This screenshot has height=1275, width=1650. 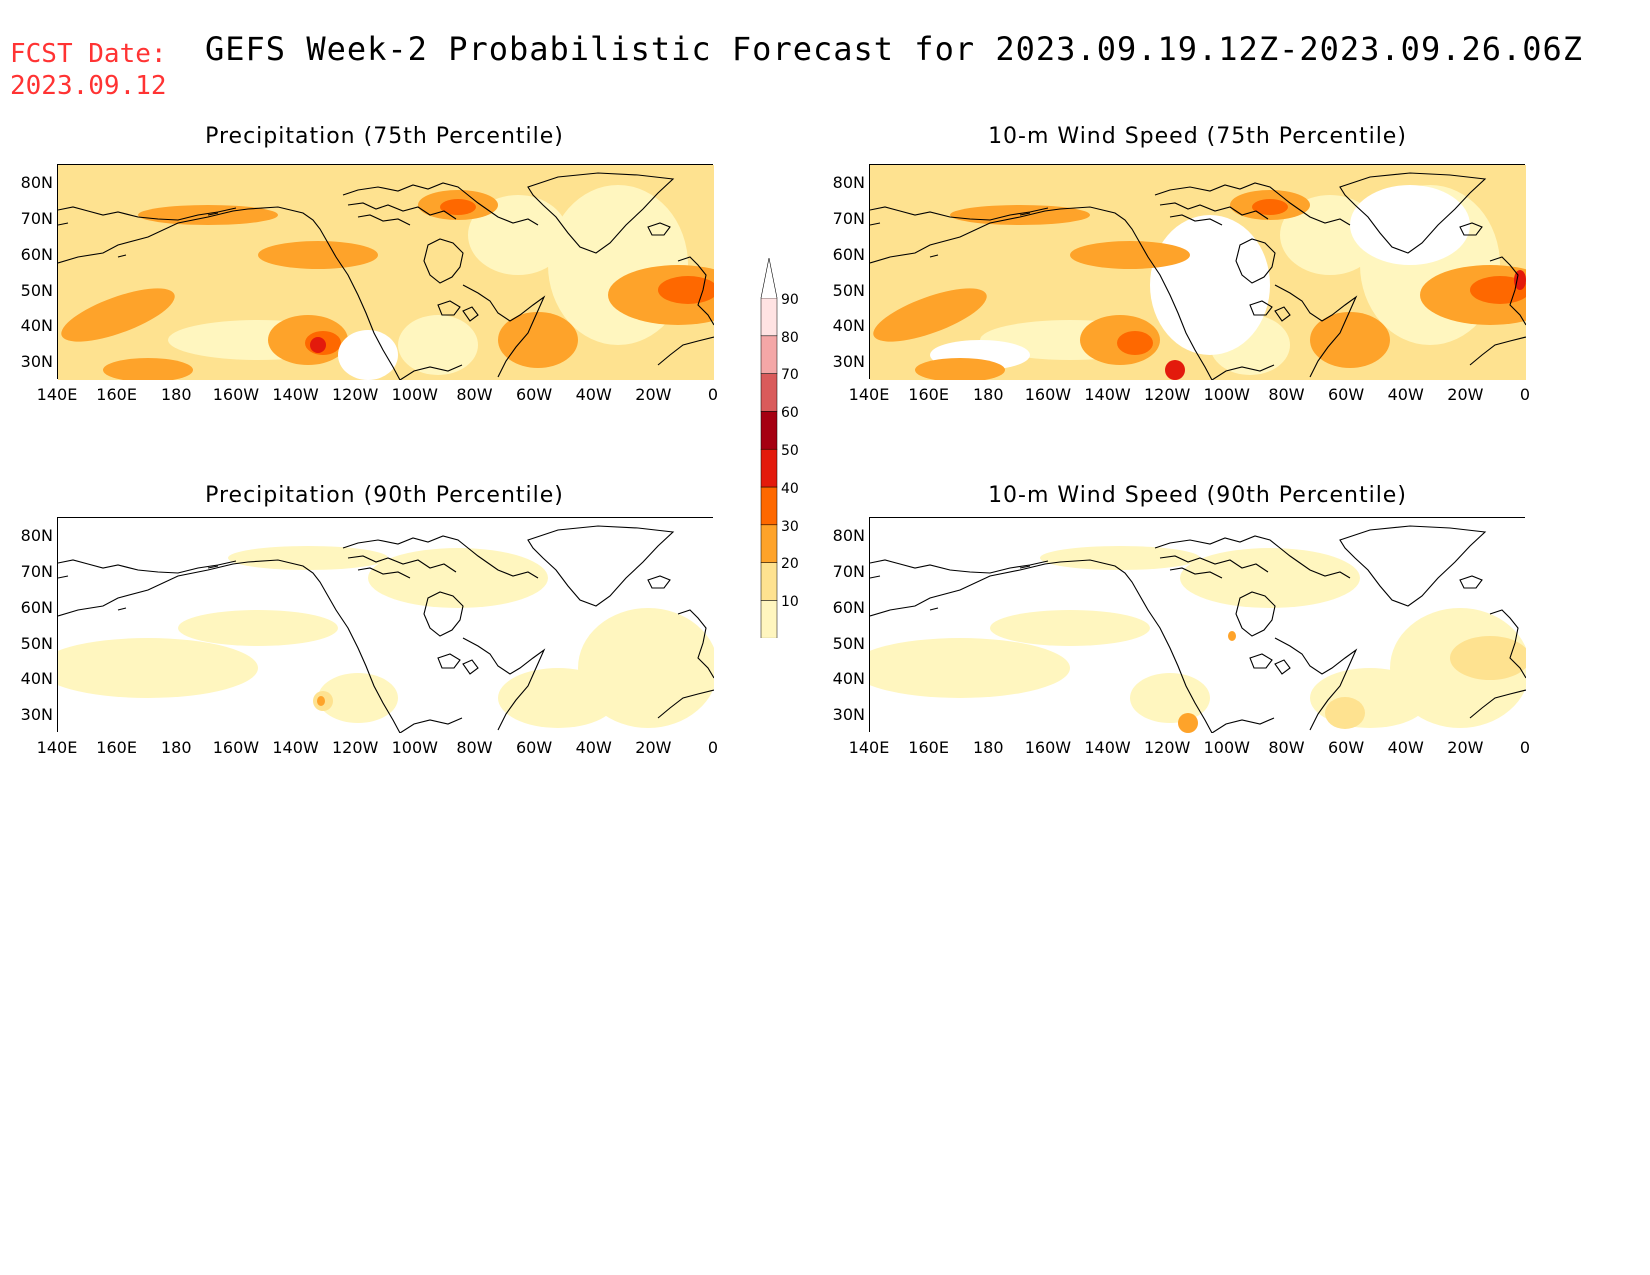 I want to click on colorbar-level-label: 80, so click(x=790, y=337).